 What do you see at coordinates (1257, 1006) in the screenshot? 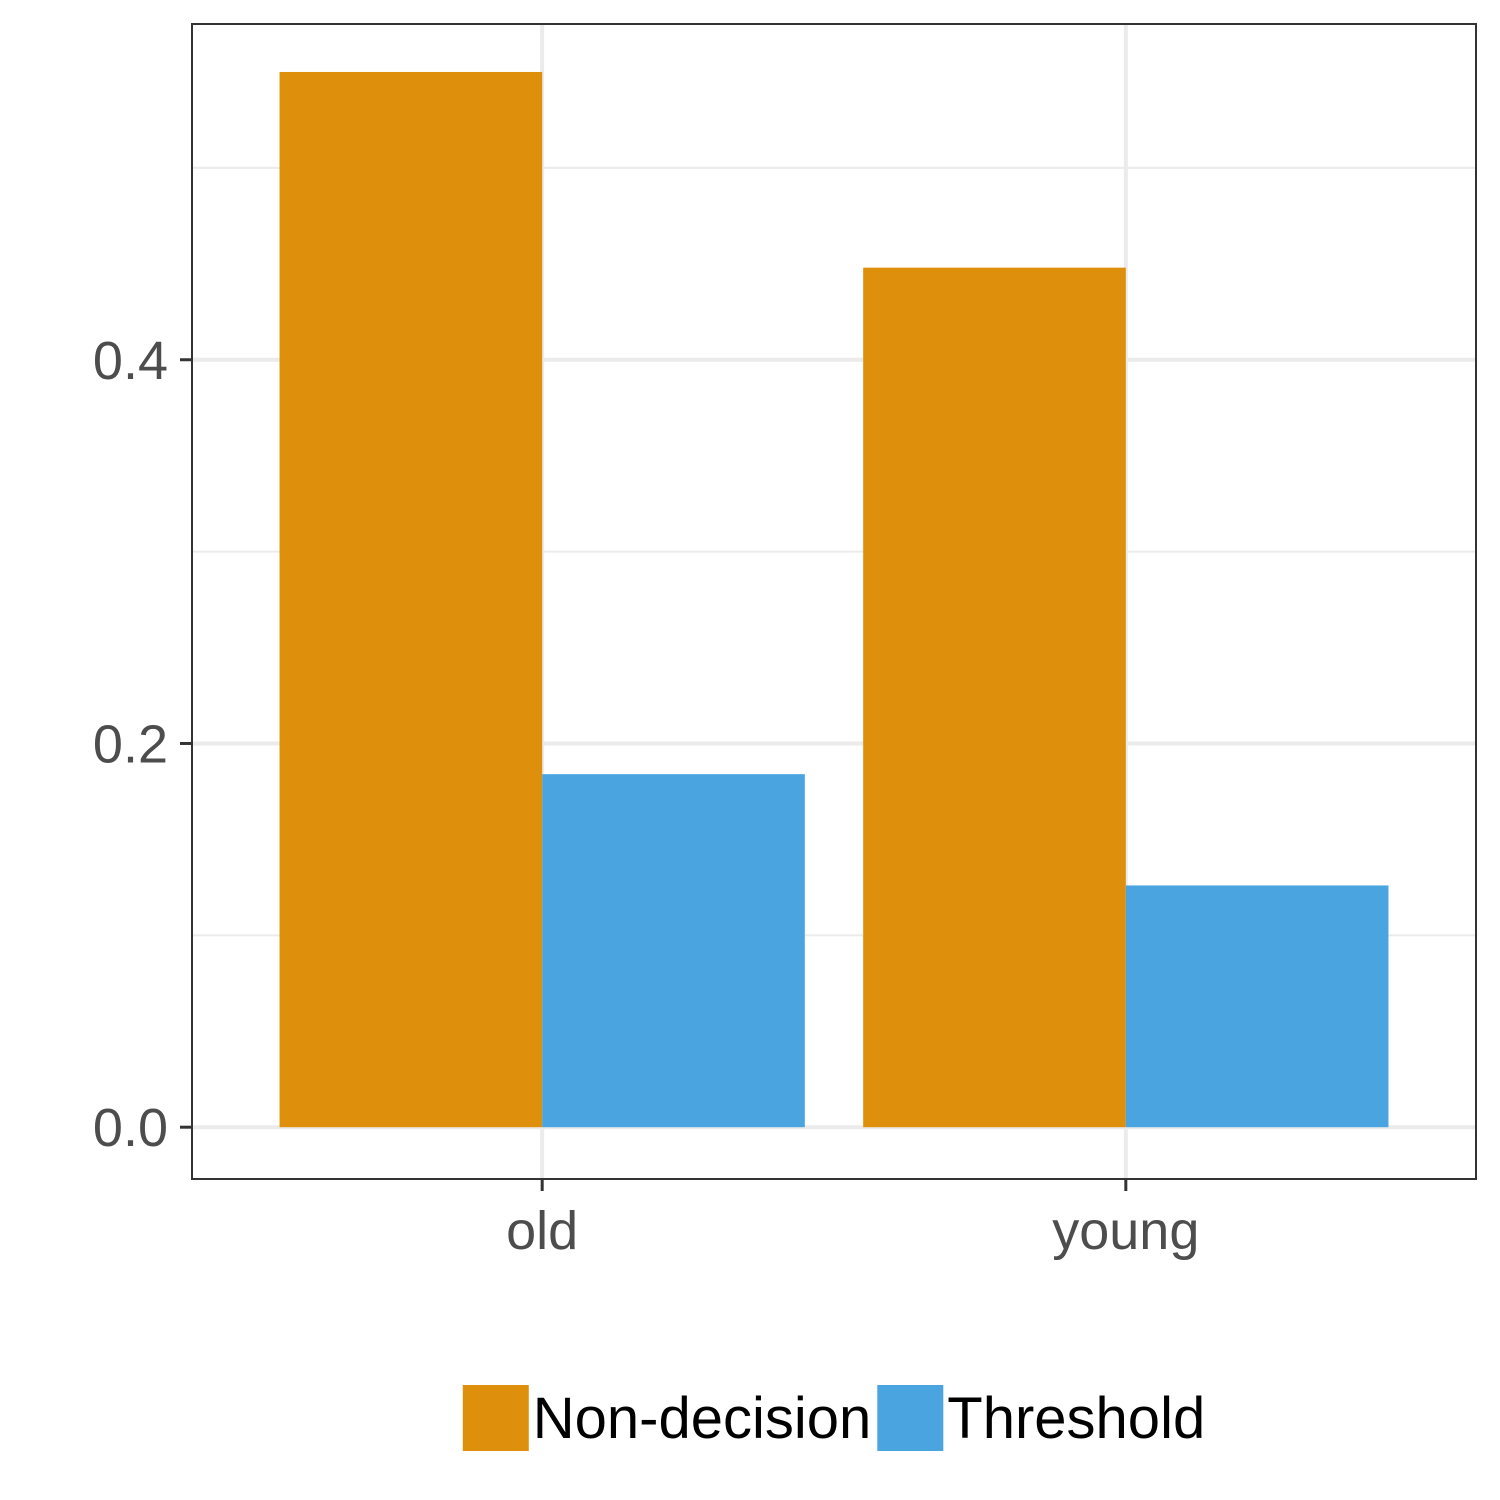
I see `bar-threshold-young` at bounding box center [1257, 1006].